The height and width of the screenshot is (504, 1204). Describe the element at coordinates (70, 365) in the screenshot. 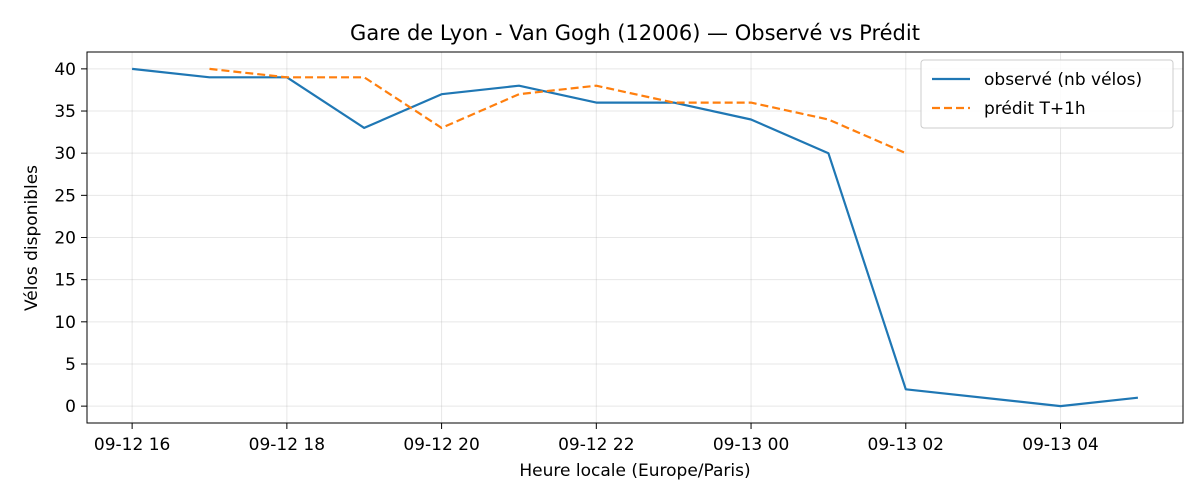

I see `y-tick-label: 5` at that location.